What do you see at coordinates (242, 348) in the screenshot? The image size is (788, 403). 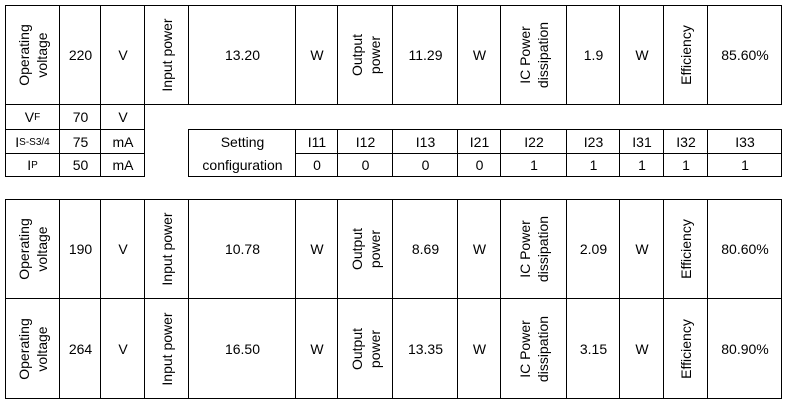 I see `input-power-value: 16.50` at bounding box center [242, 348].